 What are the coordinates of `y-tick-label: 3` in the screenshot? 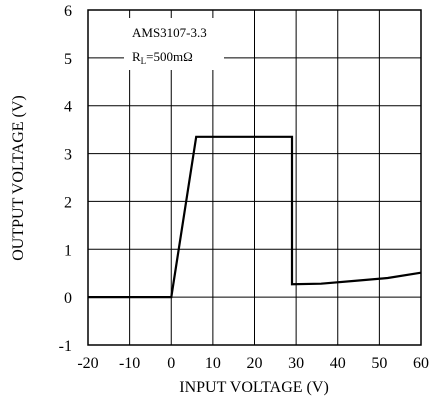 It's located at (68, 155).